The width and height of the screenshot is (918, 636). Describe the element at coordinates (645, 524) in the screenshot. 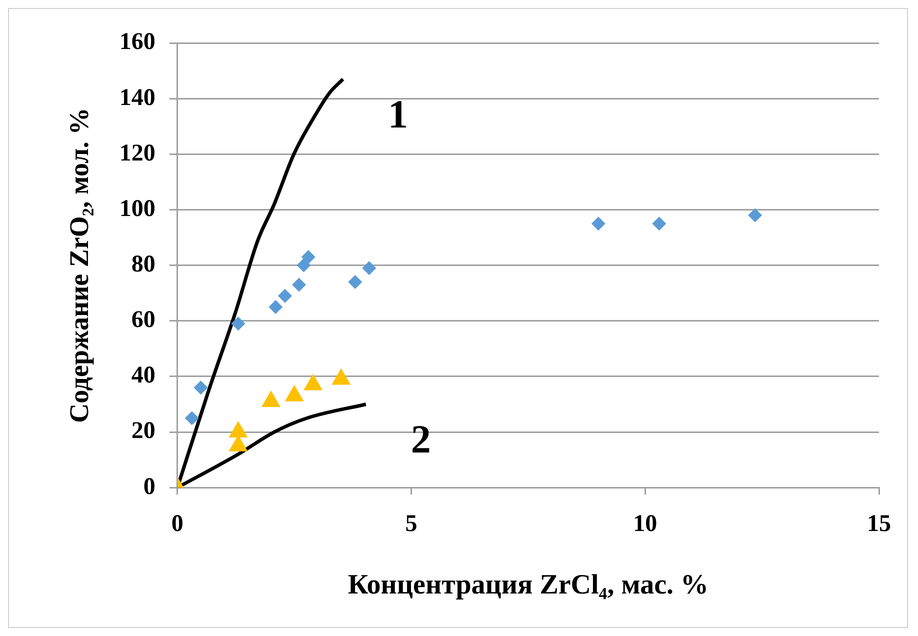

I see `x-tick-label: 10` at that location.